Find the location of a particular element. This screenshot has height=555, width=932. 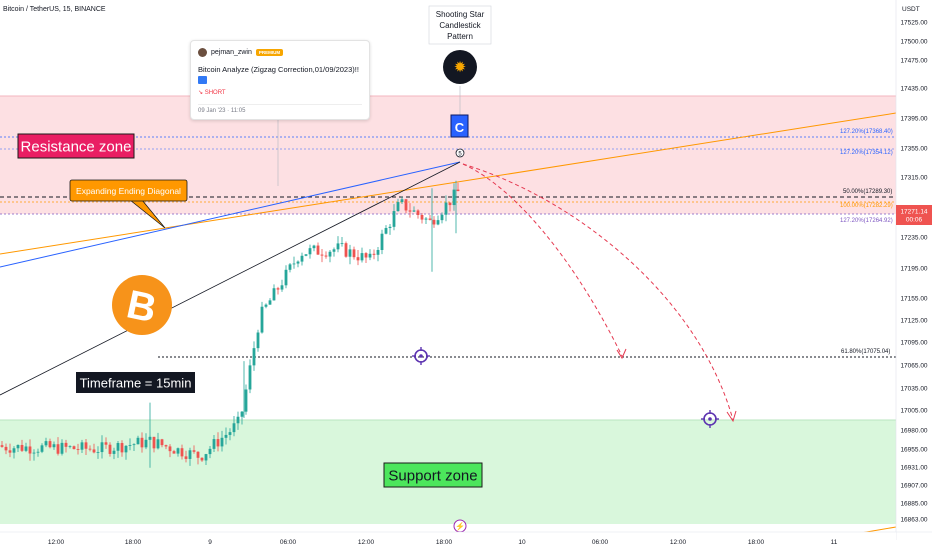

wave-point-label: 5 is located at coordinates (460, 155).